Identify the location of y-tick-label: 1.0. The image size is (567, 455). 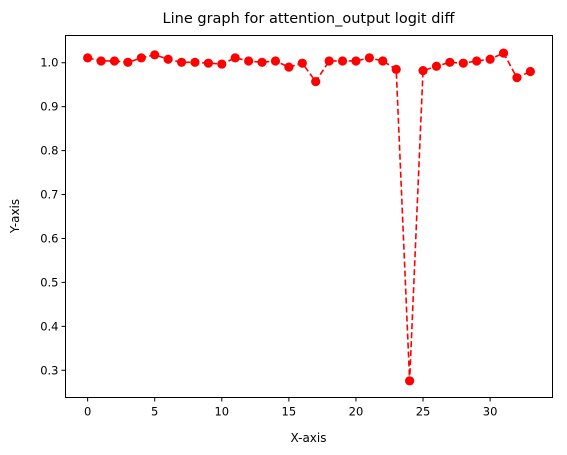
(49, 63).